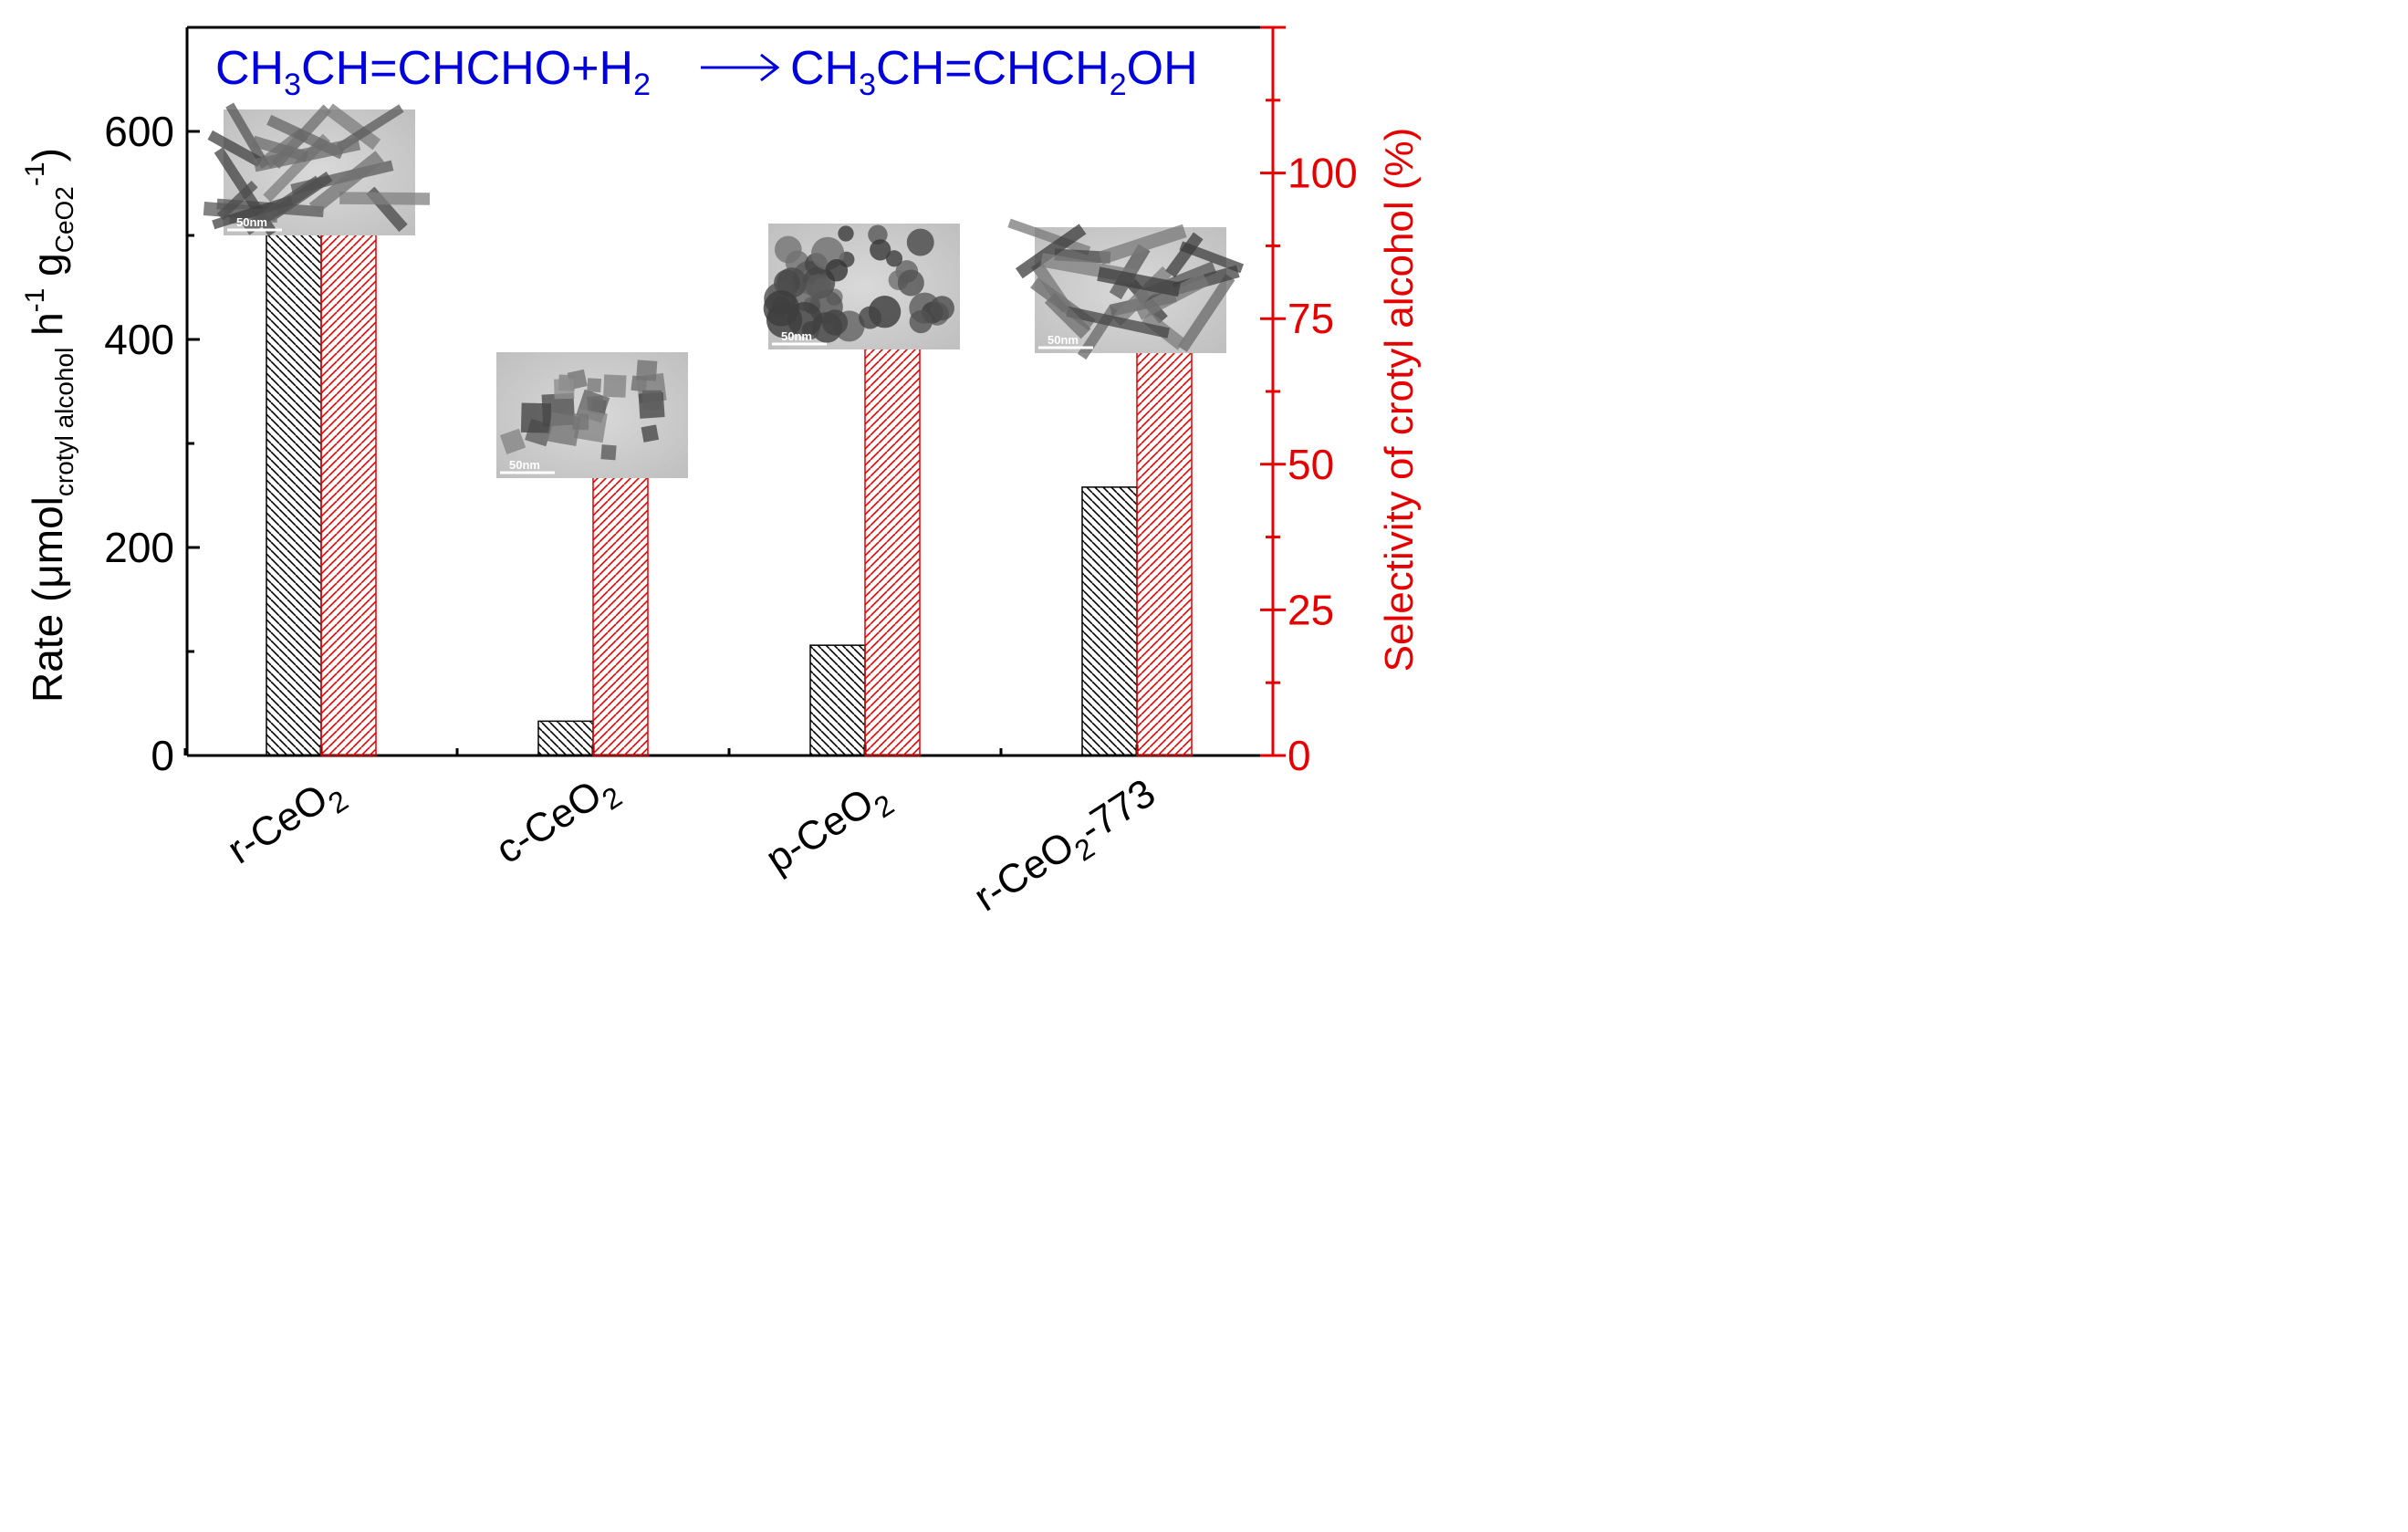  I want to click on category-label-r-ceo2-773: r-CeO2-773, so click(1067, 841).